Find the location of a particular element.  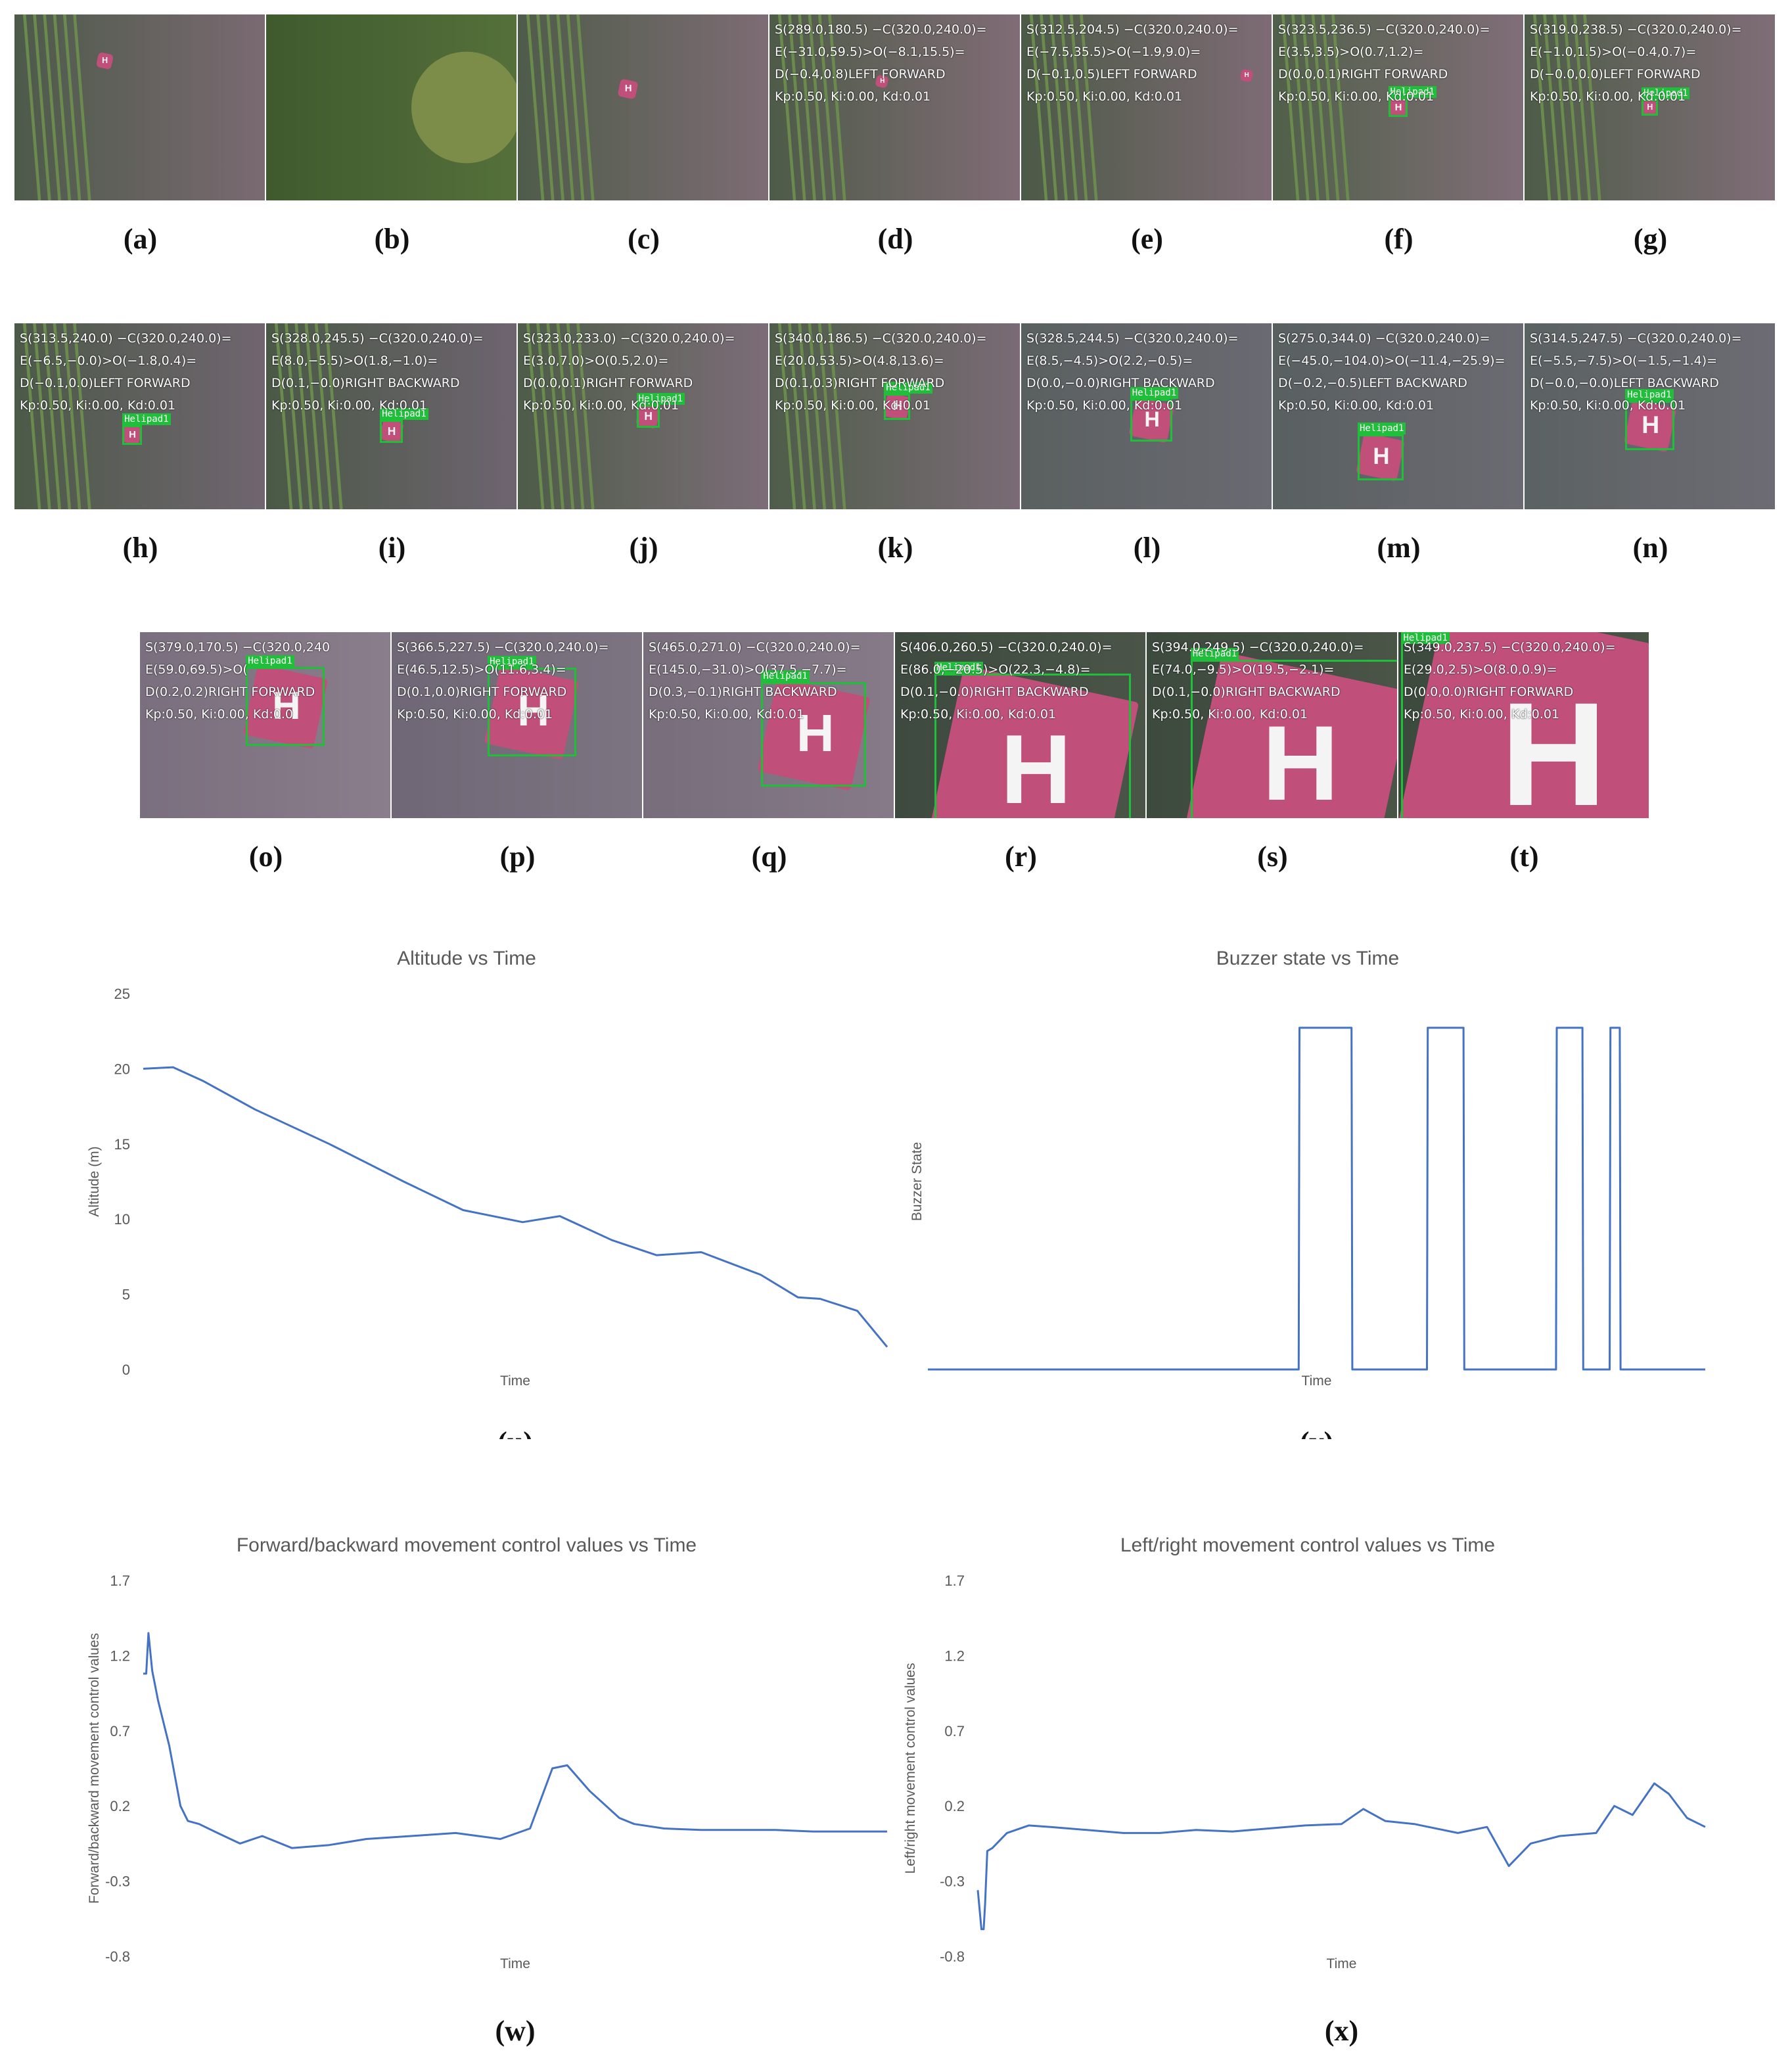

panel-label-c: (c) is located at coordinates (644, 239).